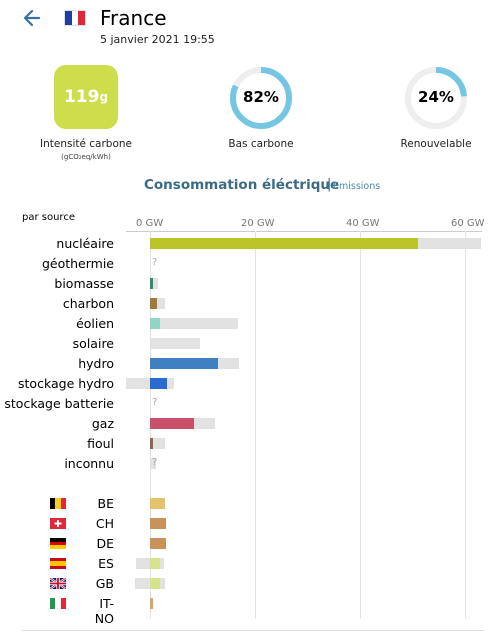 The width and height of the screenshot is (501, 639). Describe the element at coordinates (58, 503) in the screenshot. I see `be-flag-icon` at that location.